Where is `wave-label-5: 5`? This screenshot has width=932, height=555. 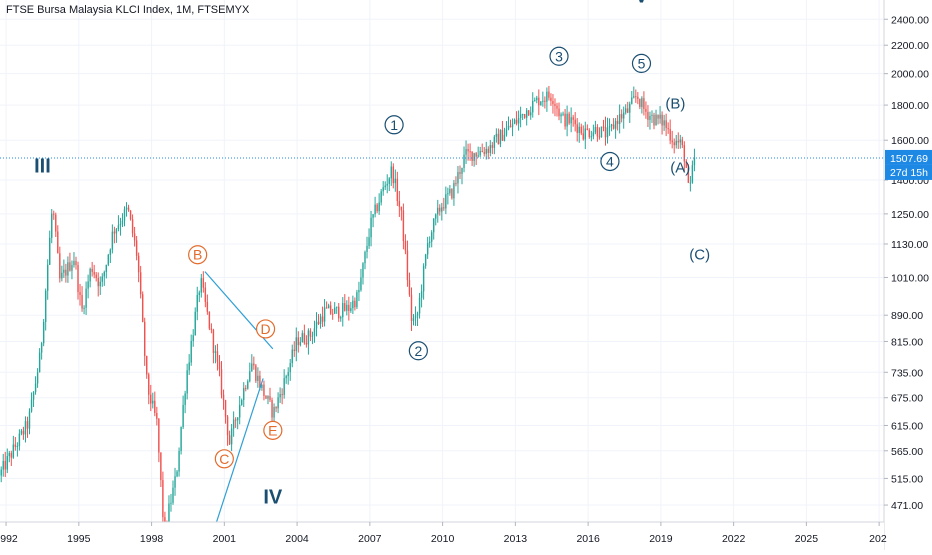
wave-label-5: 5 is located at coordinates (642, 63).